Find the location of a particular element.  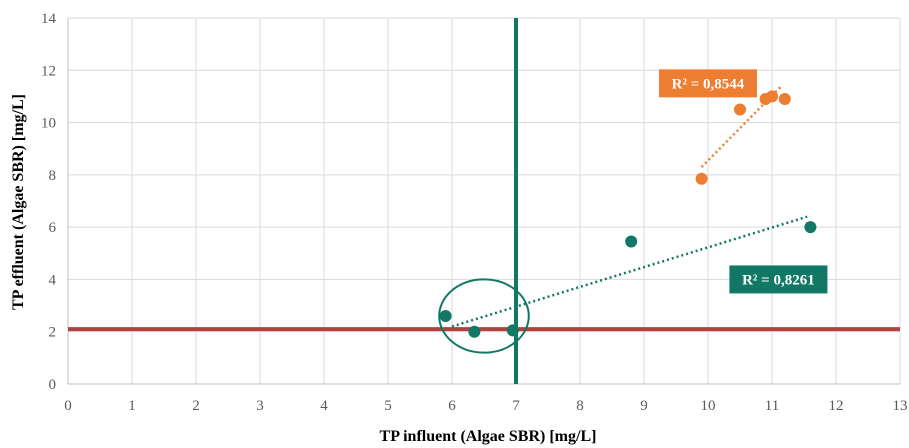

y-tick-label: 10 is located at coordinates (48, 124).